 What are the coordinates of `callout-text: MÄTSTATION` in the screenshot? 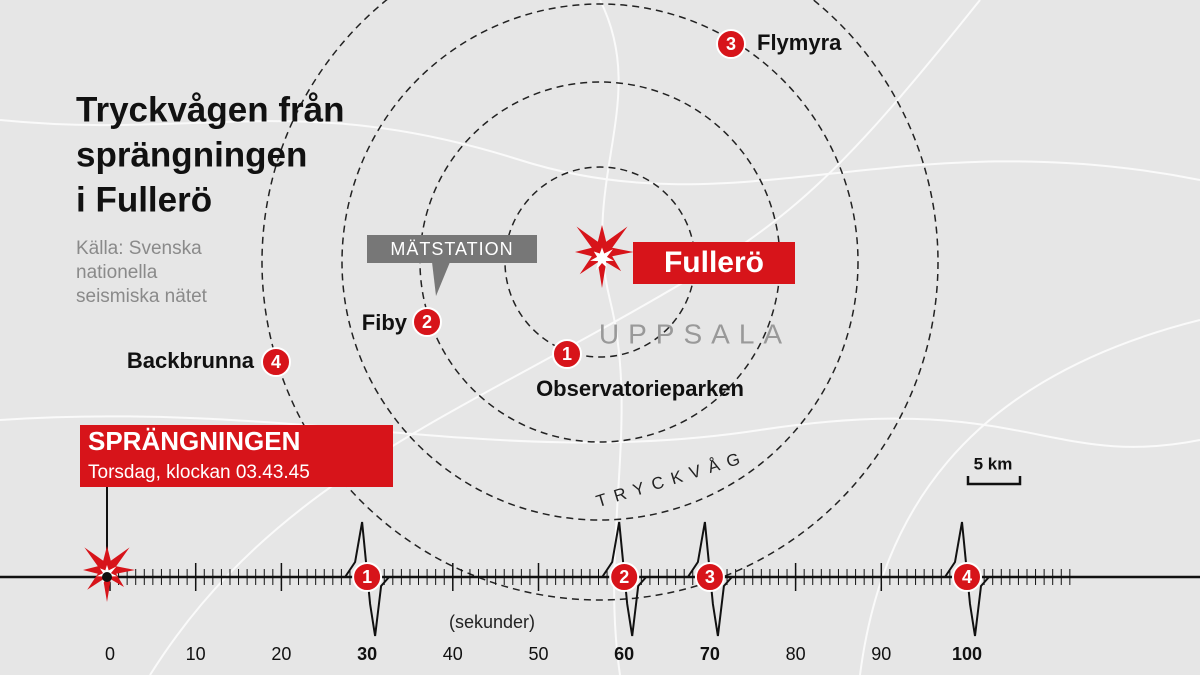 It's located at (451, 249).